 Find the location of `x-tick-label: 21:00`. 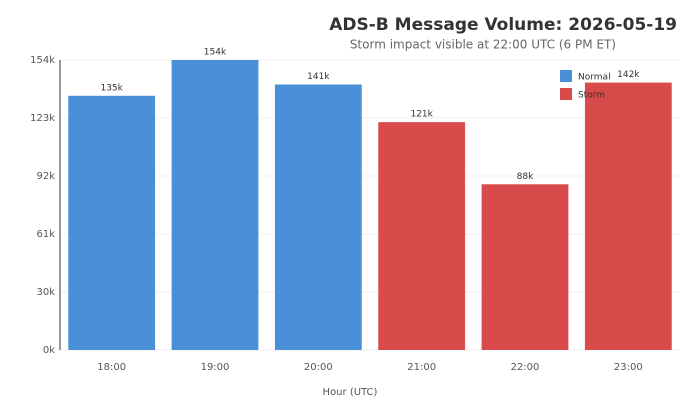

x-tick-label: 21:00 is located at coordinates (421, 367).